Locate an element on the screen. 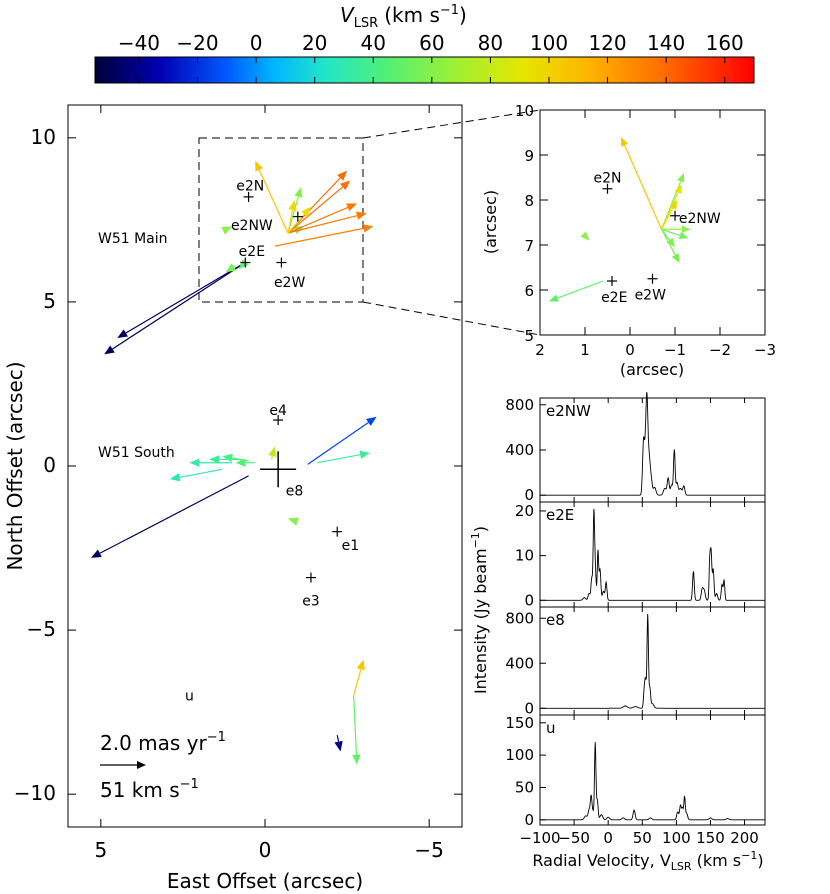  main-source-label: e8 is located at coordinates (295, 492).